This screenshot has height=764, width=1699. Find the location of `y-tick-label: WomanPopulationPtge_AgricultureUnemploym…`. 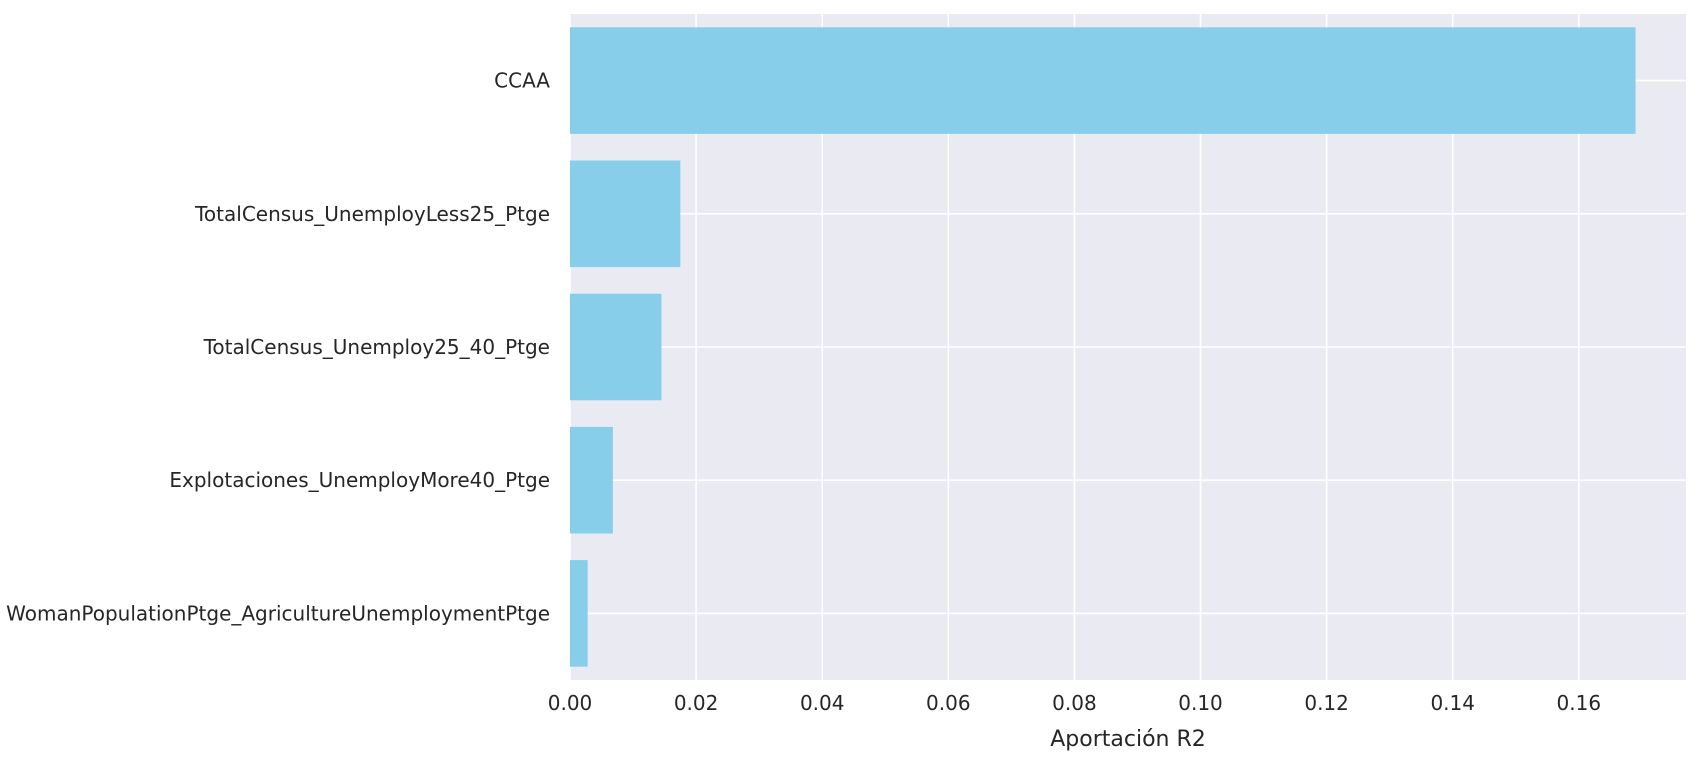

y-tick-label: WomanPopulationPtge_AgricultureUnemploym… is located at coordinates (278, 613).